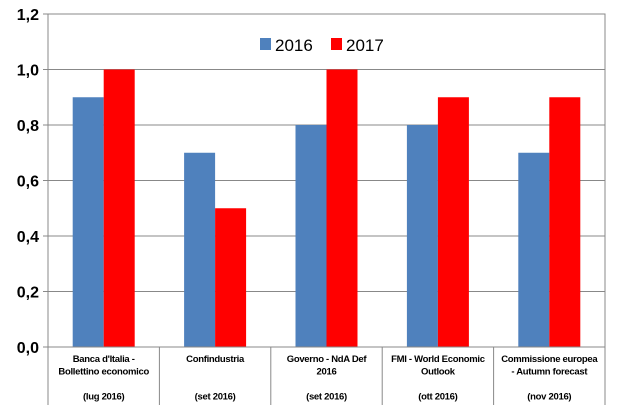 The height and width of the screenshot is (420, 620). Describe the element at coordinates (549, 359) in the screenshot. I see `x-category-label: Commissione europea` at that location.